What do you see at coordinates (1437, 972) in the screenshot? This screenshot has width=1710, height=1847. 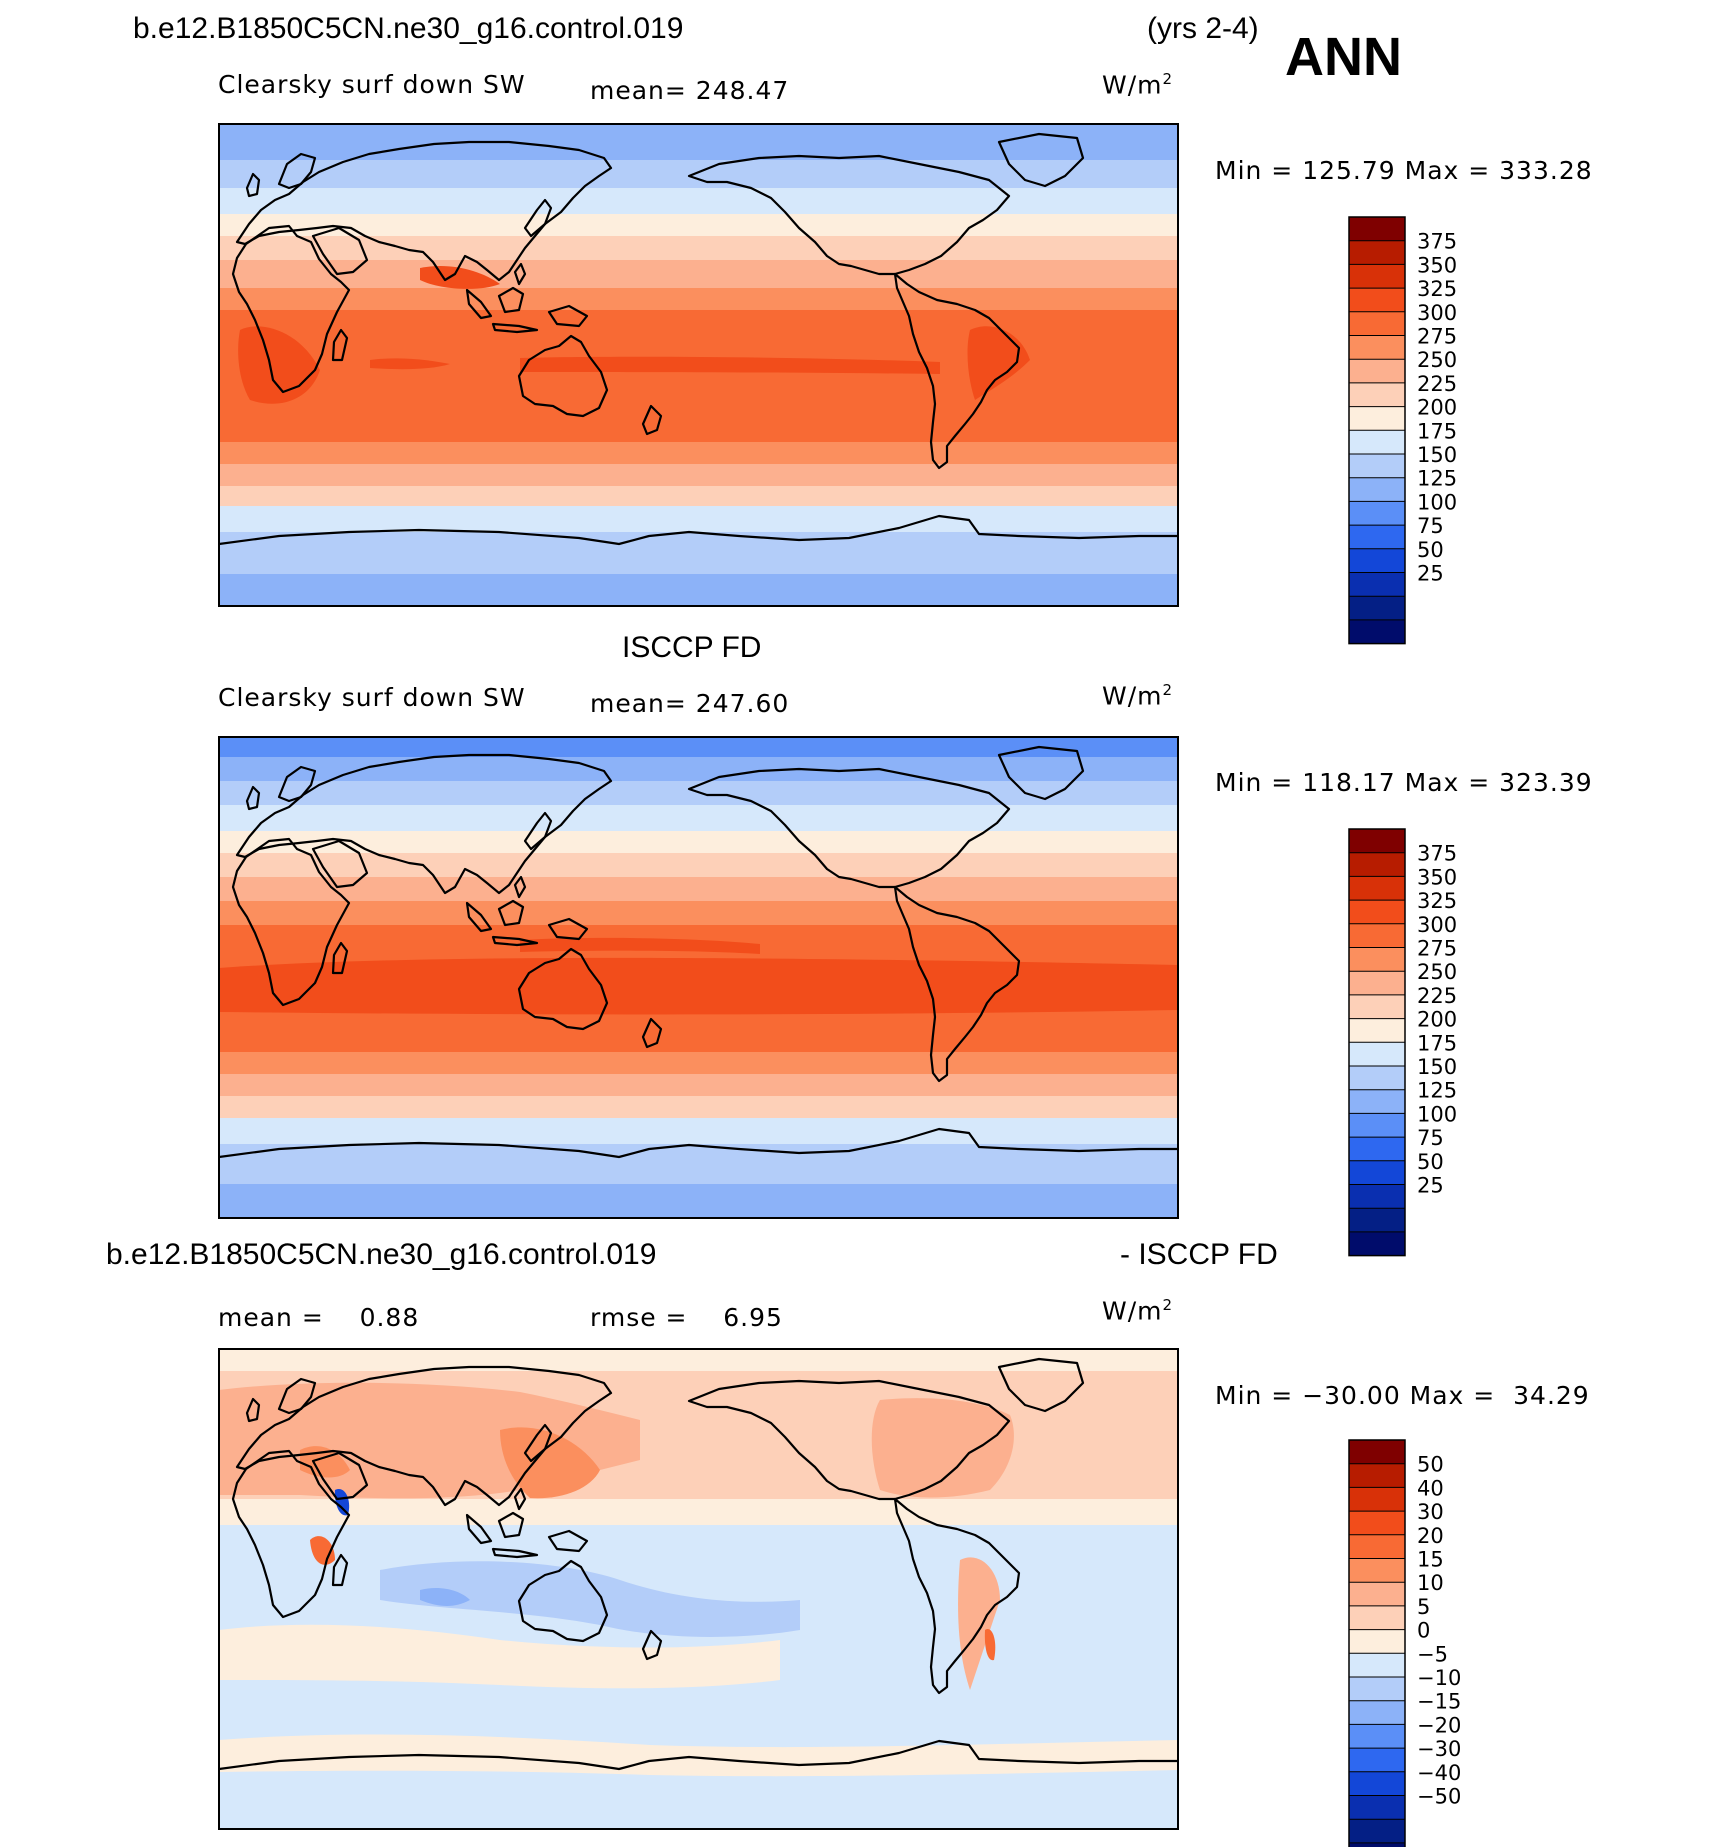 I see `colorbar-tick-label: 250` at bounding box center [1437, 972].